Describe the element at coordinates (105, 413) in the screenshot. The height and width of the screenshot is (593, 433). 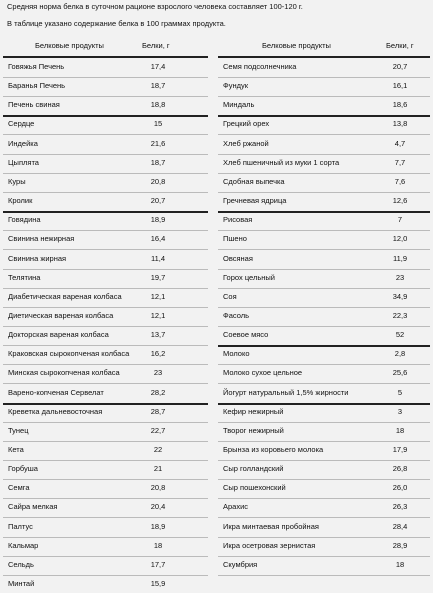
I see `table-row: Креветка дальневосточная 28,7` at that location.